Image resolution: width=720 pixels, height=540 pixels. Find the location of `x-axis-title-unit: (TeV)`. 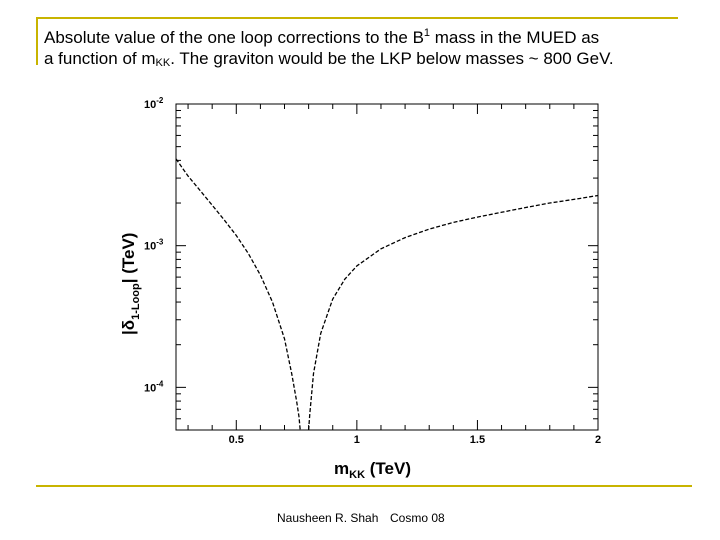

x-axis-title-unit: (TeV) is located at coordinates (388, 468).